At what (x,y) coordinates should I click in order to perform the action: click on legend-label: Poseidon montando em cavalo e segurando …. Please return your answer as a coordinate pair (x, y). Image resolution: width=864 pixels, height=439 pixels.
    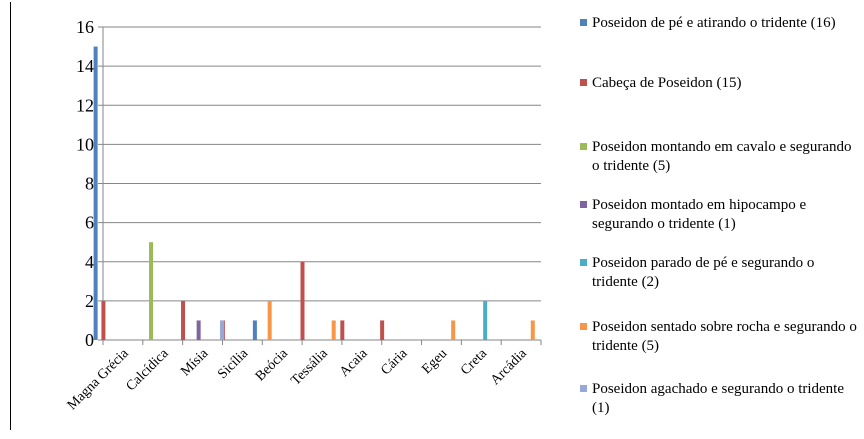
    Looking at the image, I should click on (722, 156).